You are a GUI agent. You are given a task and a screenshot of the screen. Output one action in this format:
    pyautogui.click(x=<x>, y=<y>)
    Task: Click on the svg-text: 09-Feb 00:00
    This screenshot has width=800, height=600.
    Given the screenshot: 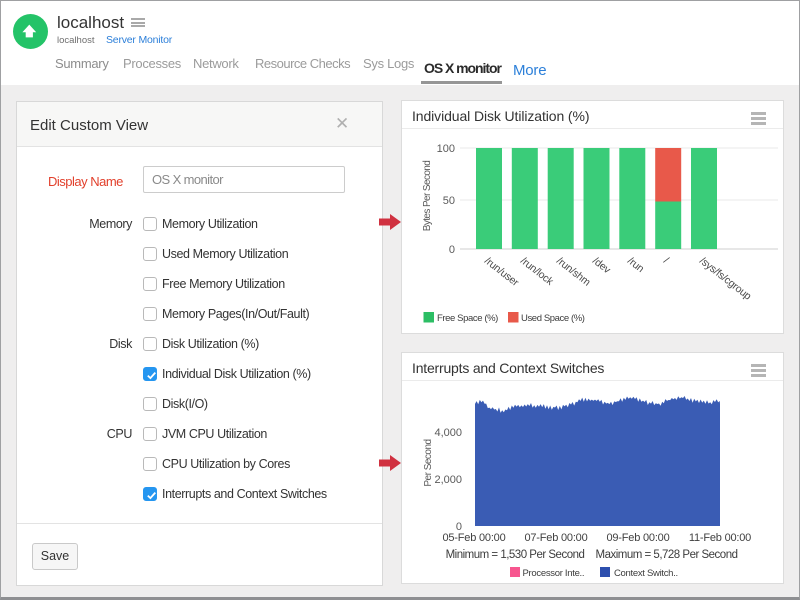 What is the action you would take?
    pyautogui.click(x=637, y=538)
    